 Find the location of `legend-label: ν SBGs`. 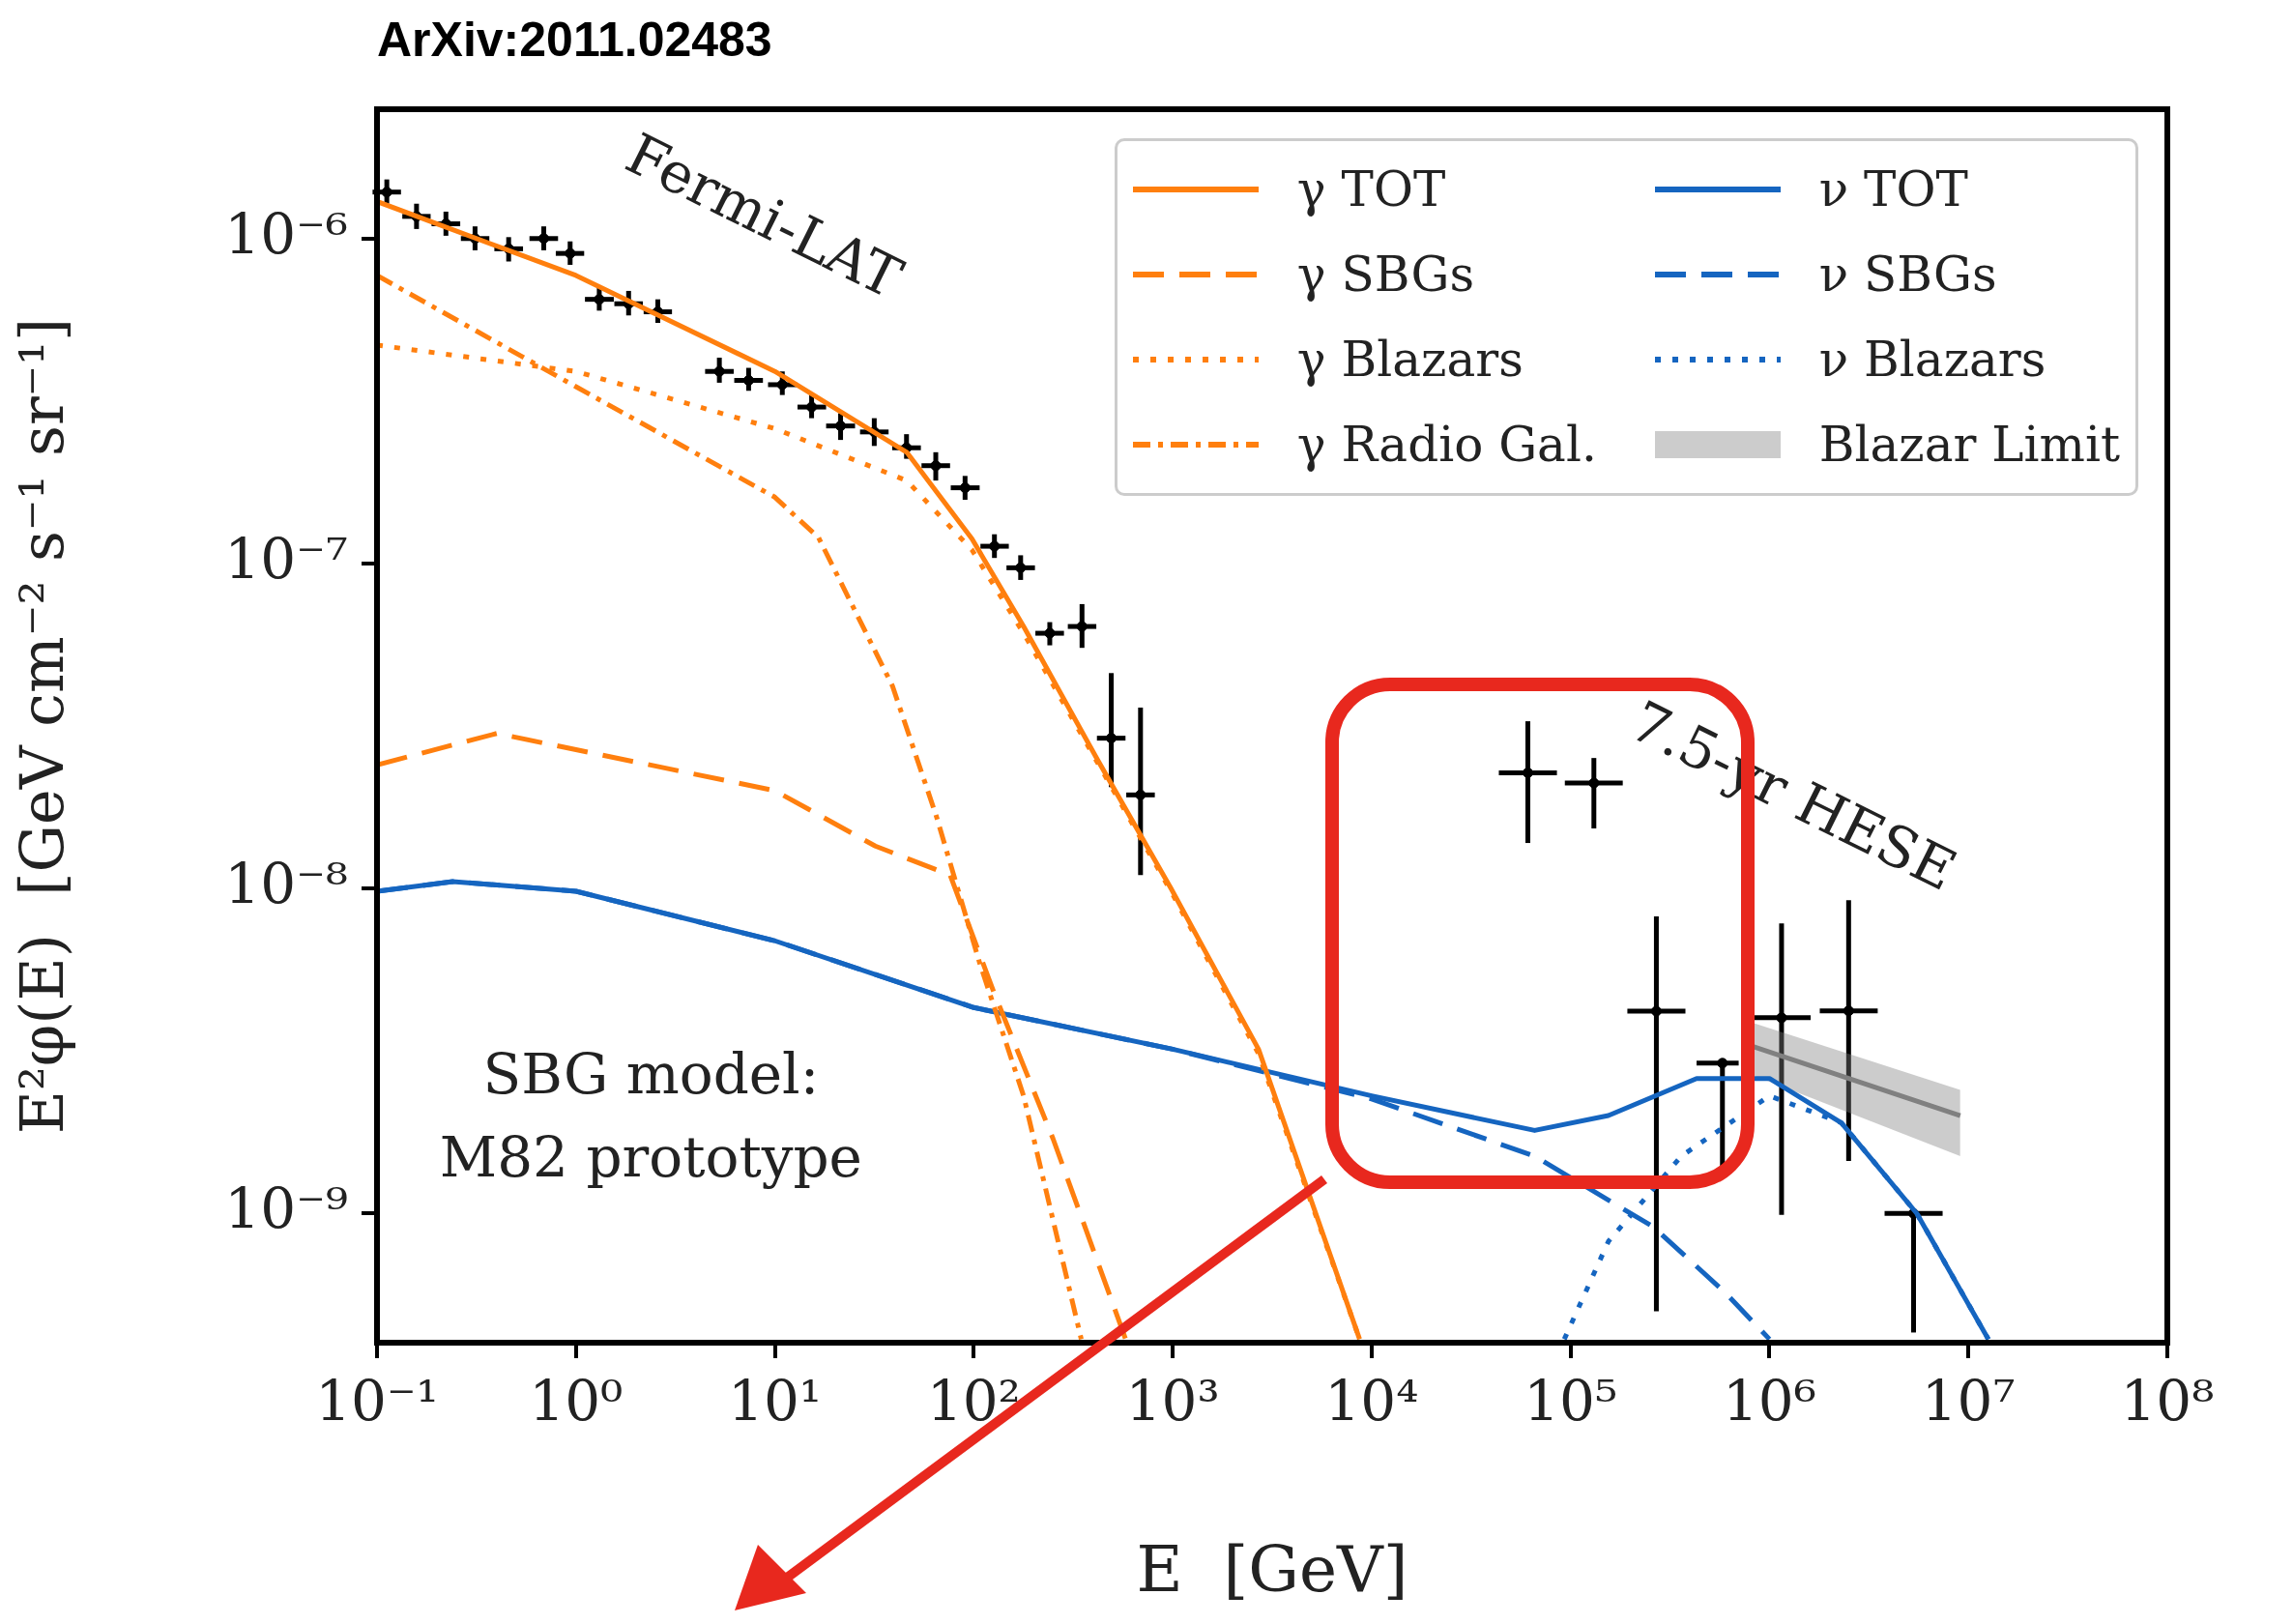

legend-label: ν SBGs is located at coordinates (1907, 274).